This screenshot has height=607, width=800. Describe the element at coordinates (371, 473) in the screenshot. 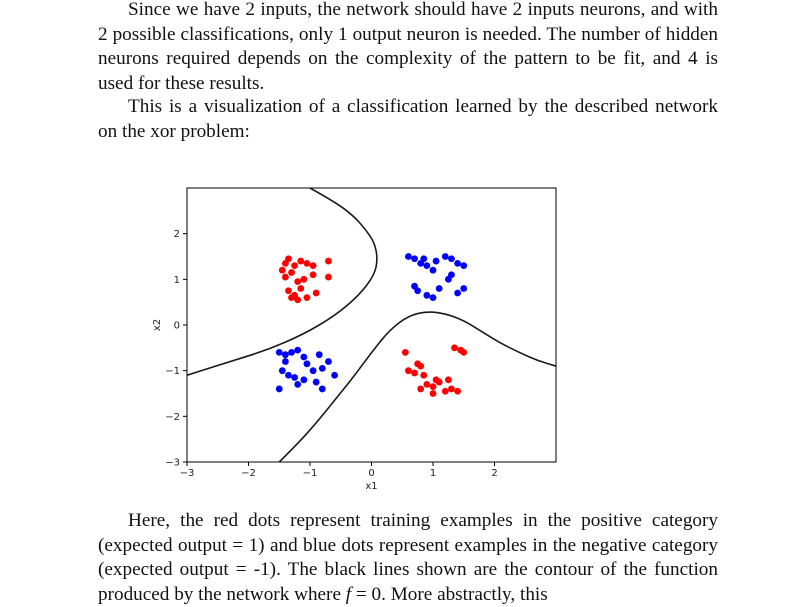

I see `x-tick-label: 0` at that location.